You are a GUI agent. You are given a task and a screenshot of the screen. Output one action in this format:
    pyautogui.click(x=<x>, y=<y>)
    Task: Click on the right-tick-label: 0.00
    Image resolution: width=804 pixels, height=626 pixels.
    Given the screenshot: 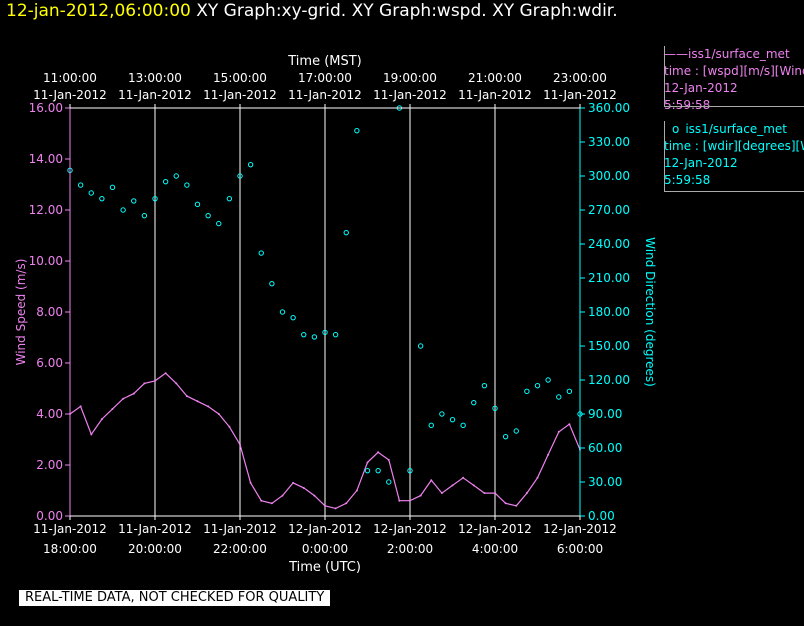 What is the action you would take?
    pyautogui.click(x=601, y=516)
    